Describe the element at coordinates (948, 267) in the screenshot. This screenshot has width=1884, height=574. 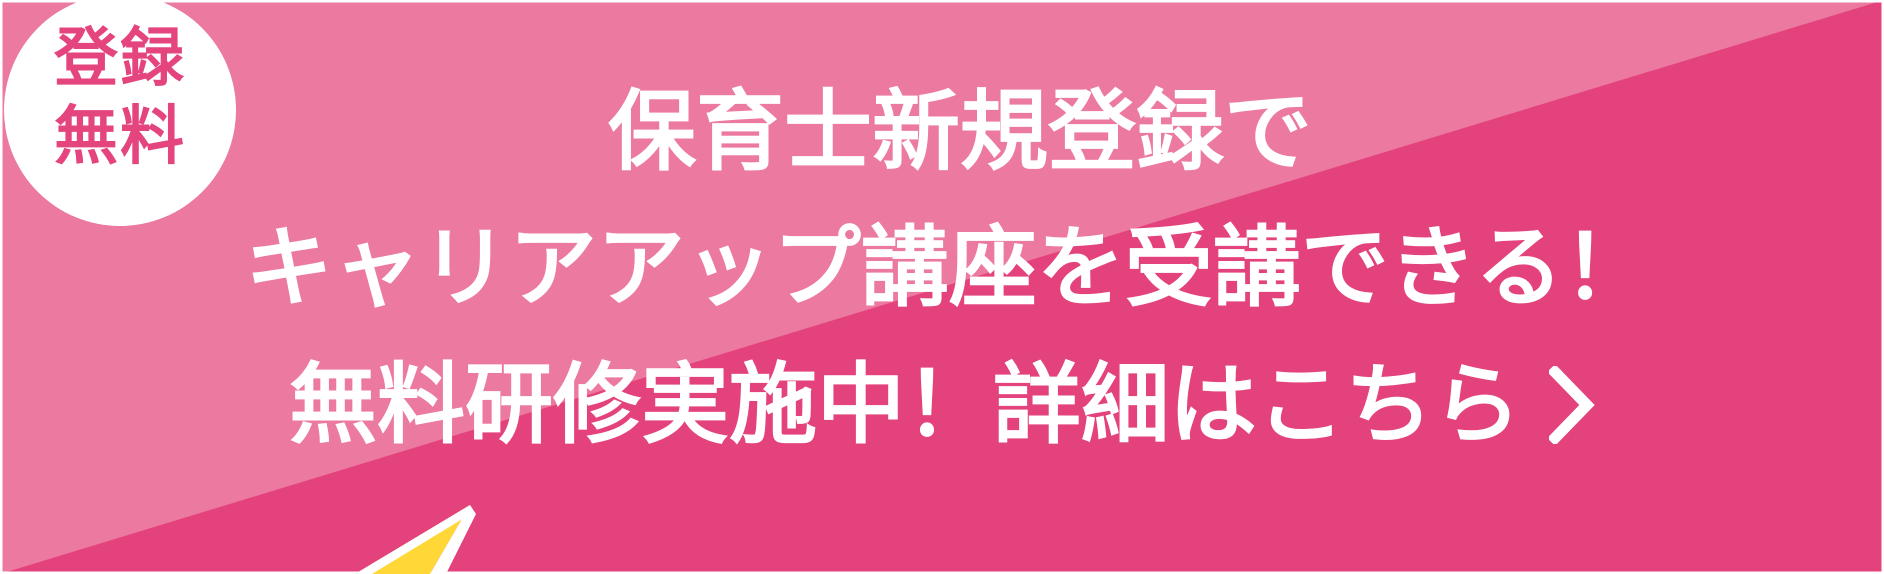
I see `headline-line-2: キャリアアップ講座を受講できる！` at that location.